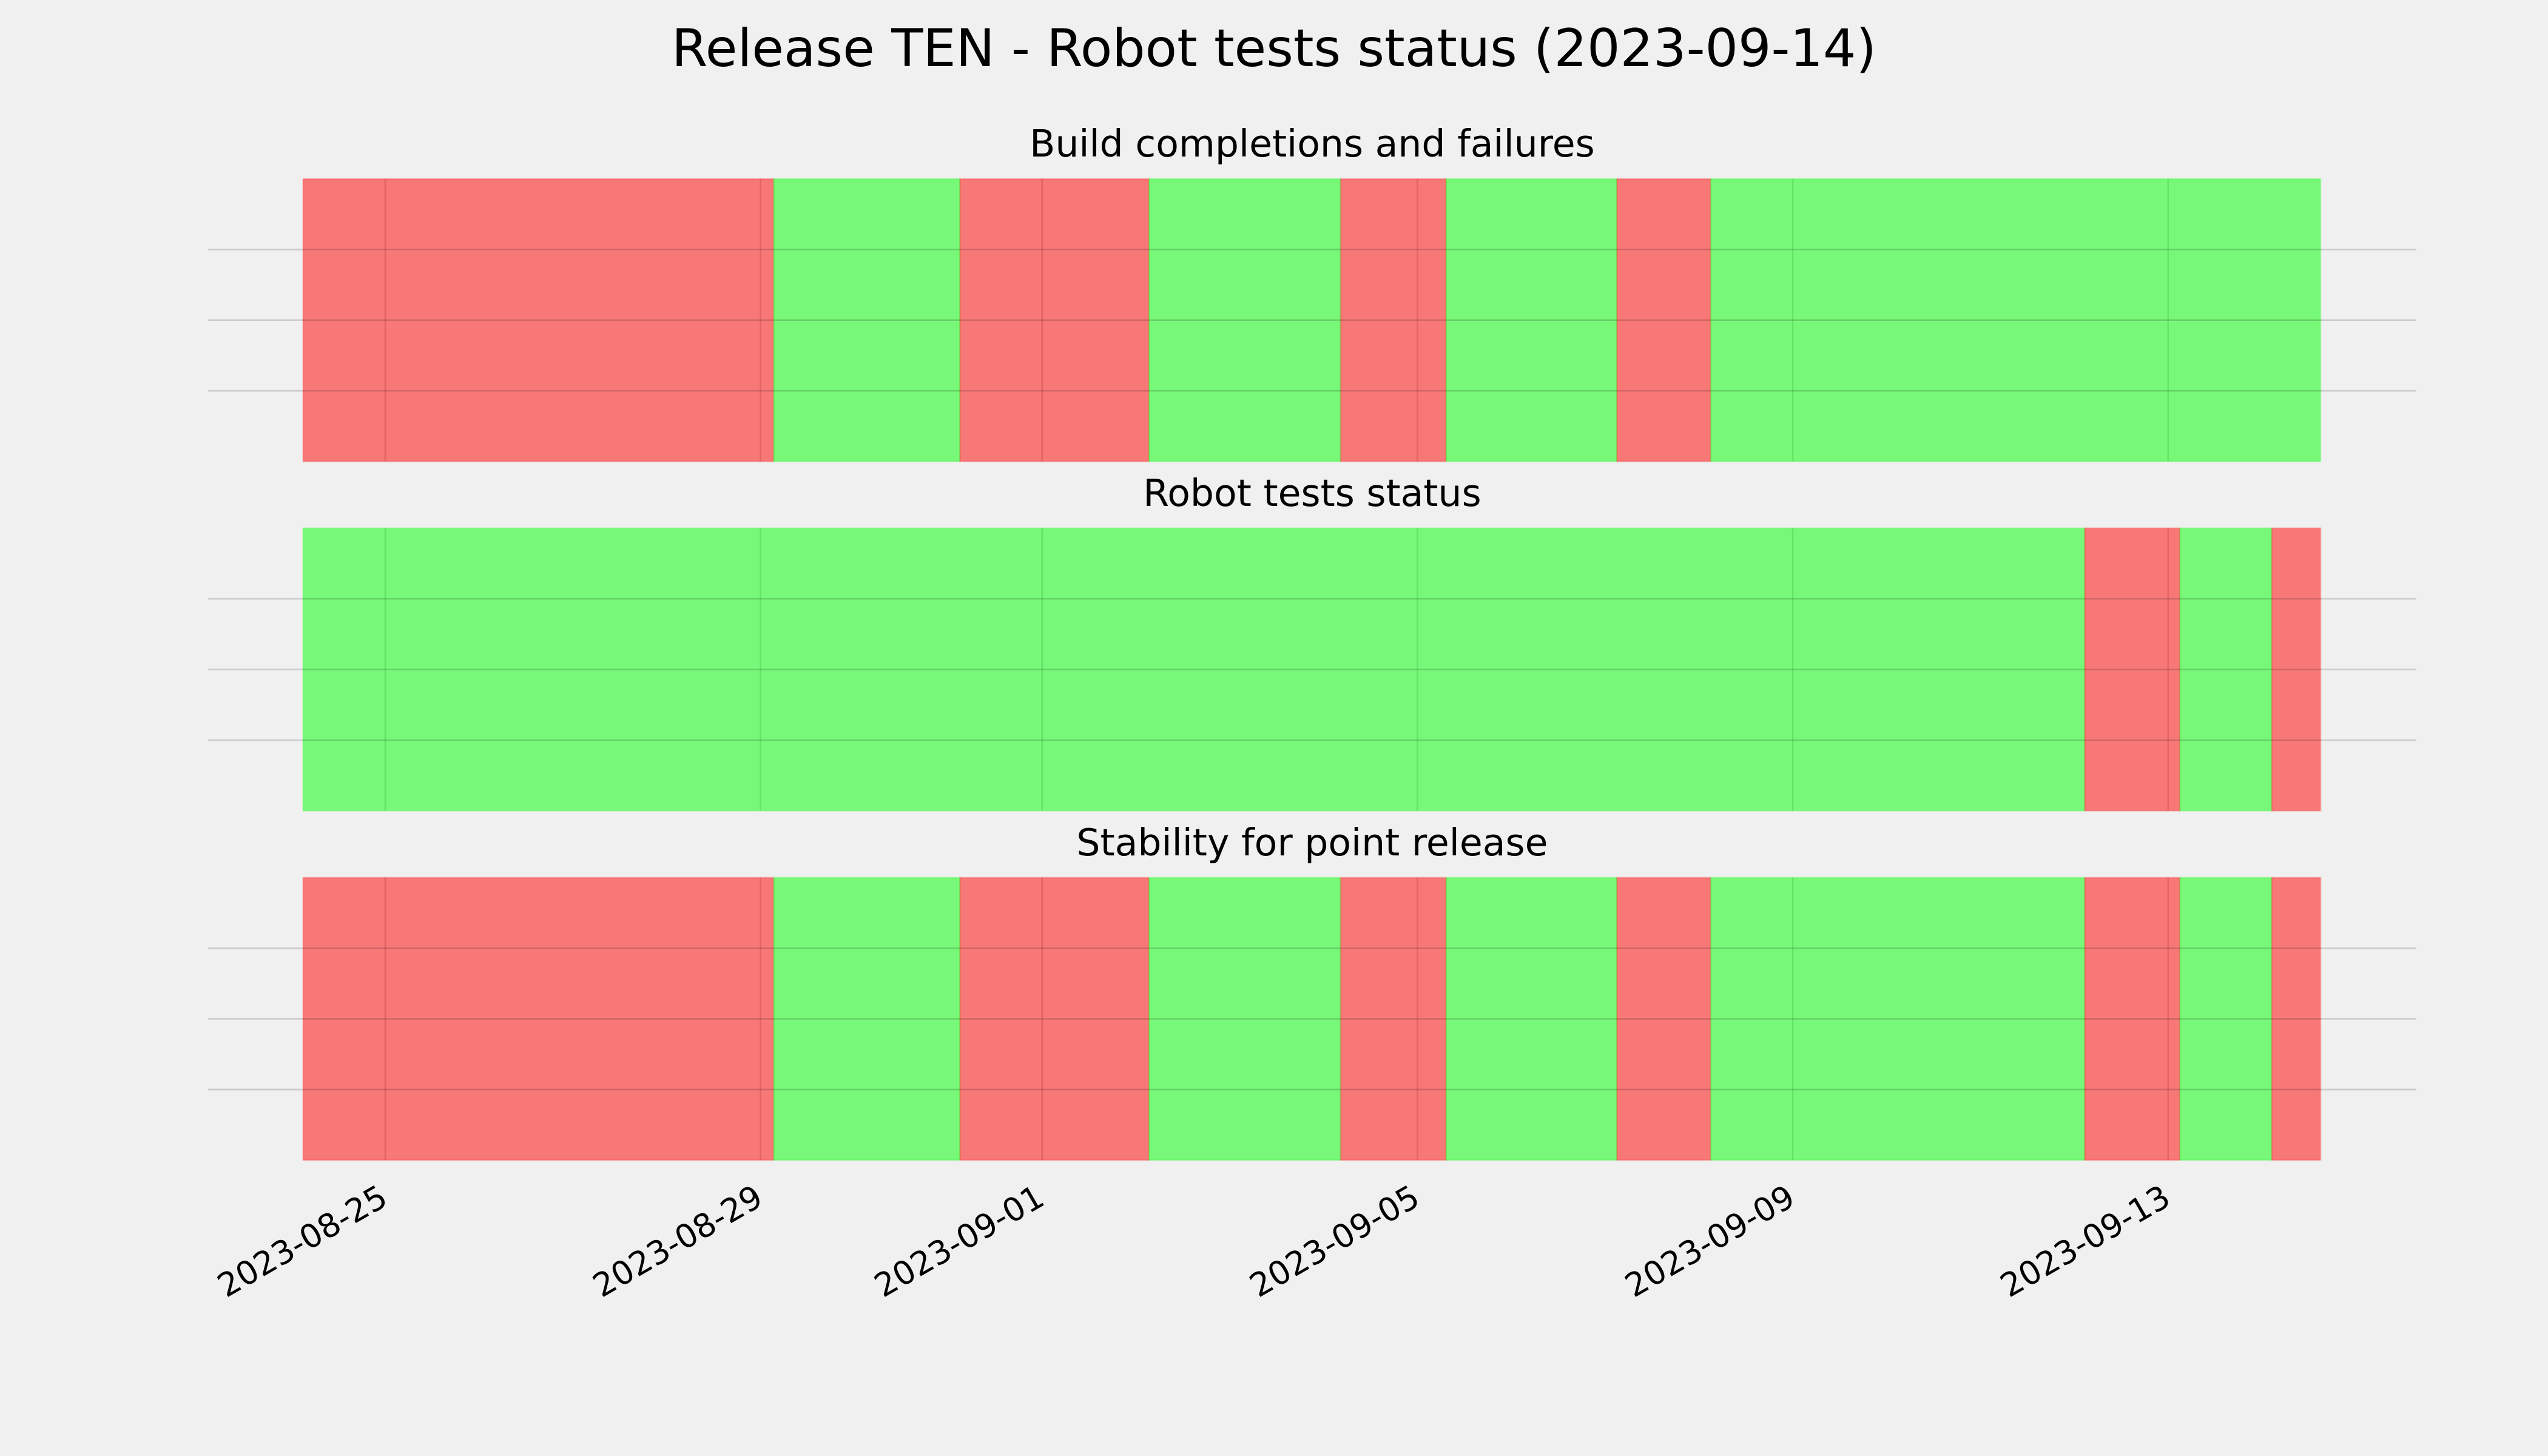 This screenshot has height=1456, width=2548. What do you see at coordinates (1312, 493) in the screenshot?
I see `subplot-title: Robot tests status` at bounding box center [1312, 493].